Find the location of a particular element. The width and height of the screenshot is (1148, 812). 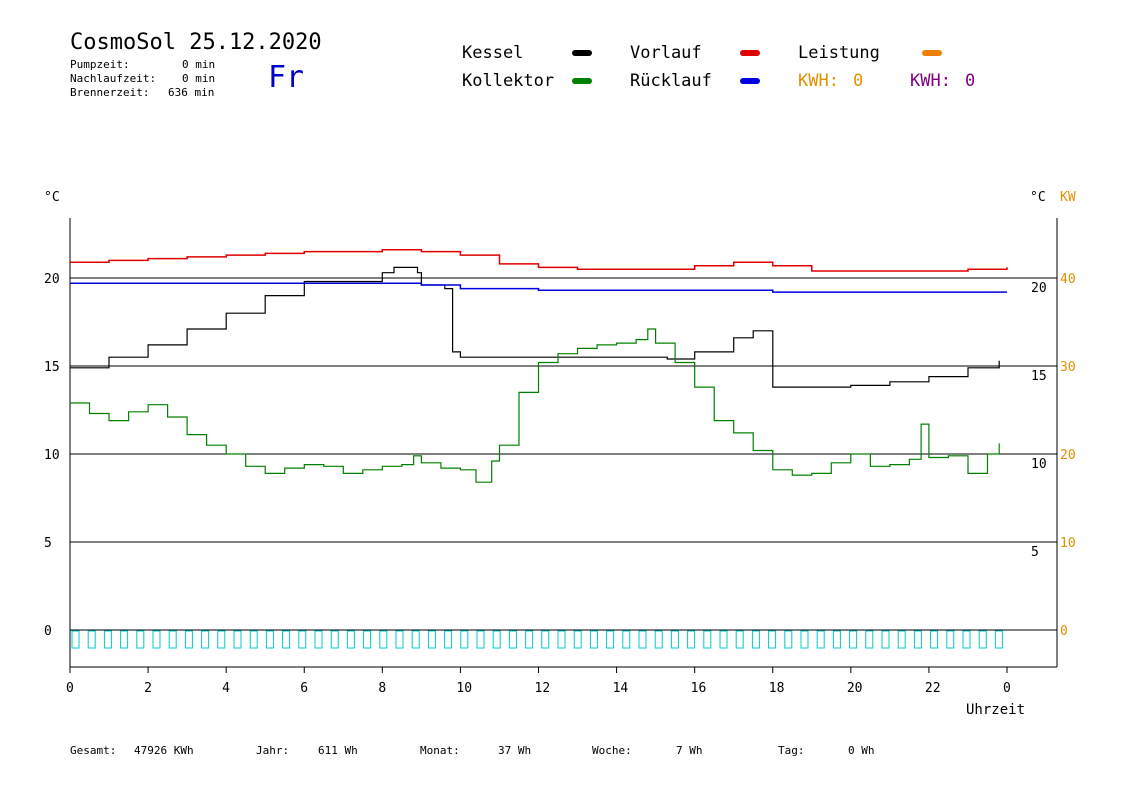

weekday-label: Fr is located at coordinates (286, 77).